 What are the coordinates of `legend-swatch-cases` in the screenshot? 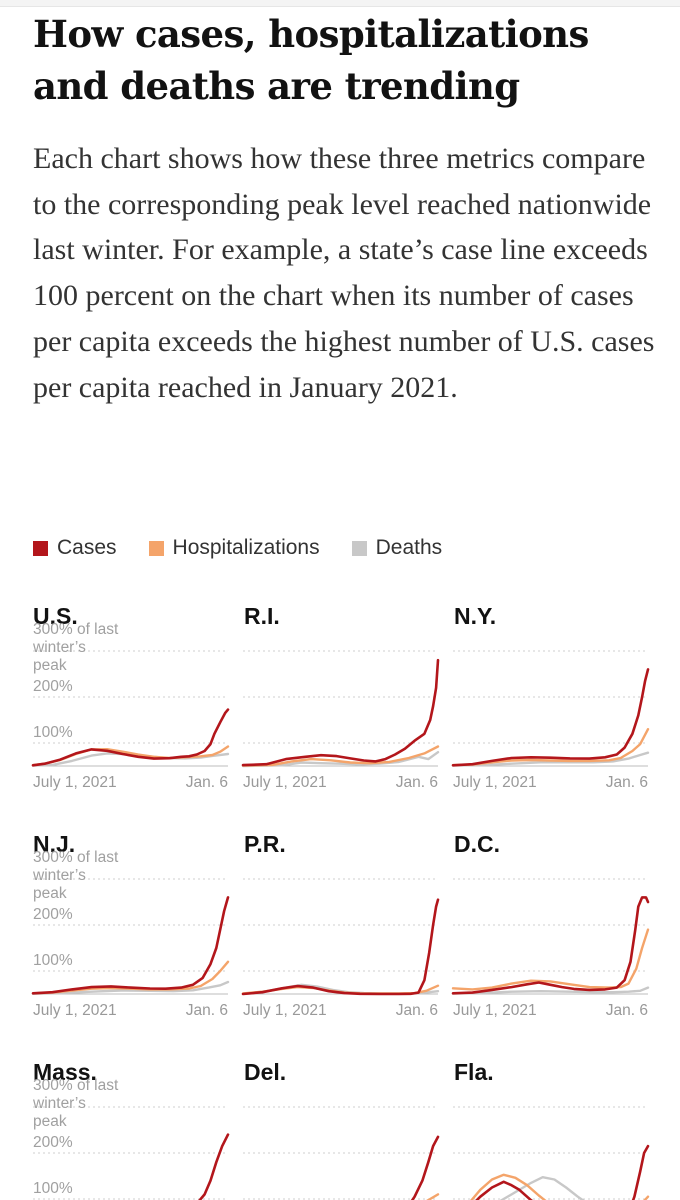 It's located at (40, 548).